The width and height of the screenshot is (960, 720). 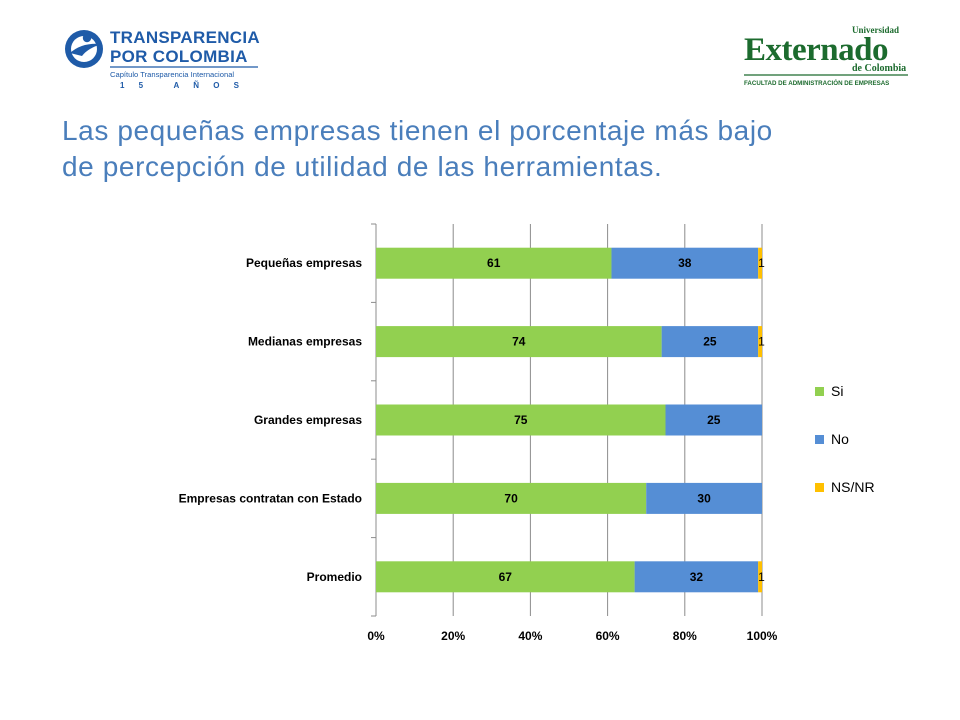 I want to click on category-label: Medianas empresas, so click(x=305, y=342).